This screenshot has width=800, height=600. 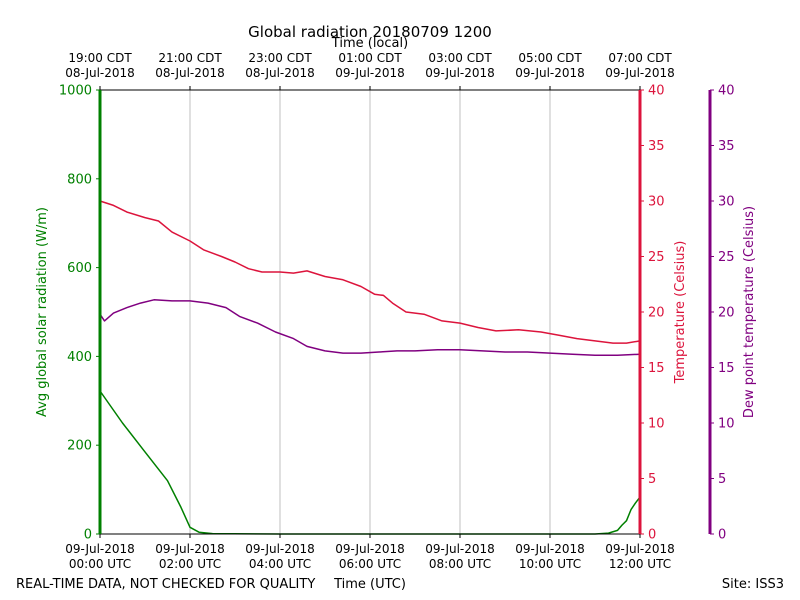 What do you see at coordinates (640, 564) in the screenshot?
I see `x-tick-time-label: 12:00 UTC` at bounding box center [640, 564].